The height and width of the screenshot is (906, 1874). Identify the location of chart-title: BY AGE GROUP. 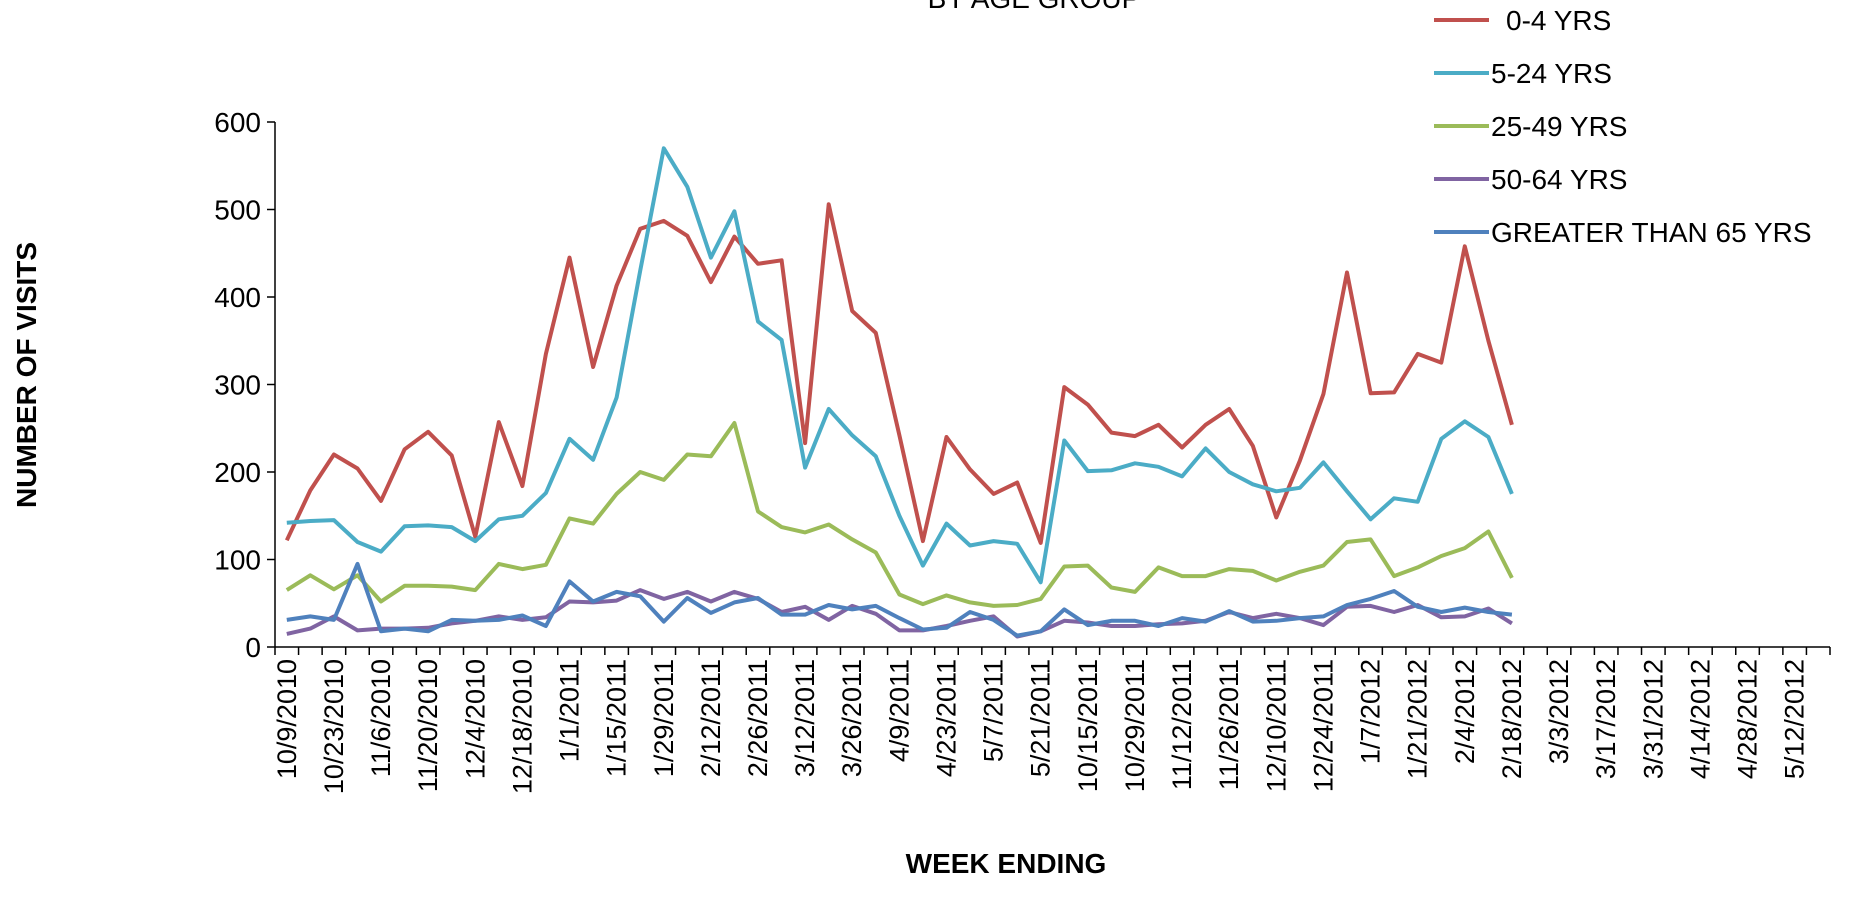
(1034, 7).